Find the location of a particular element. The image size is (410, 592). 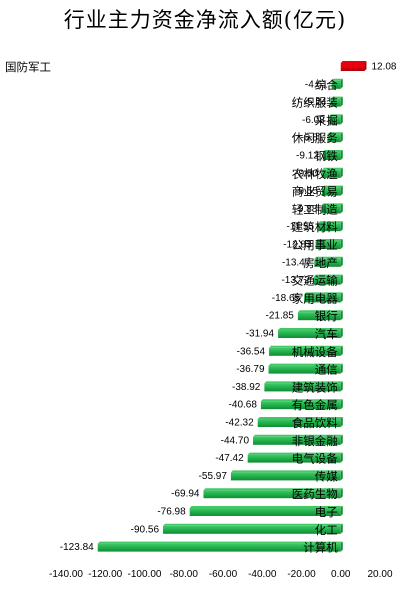

category-label: 房地产 is located at coordinates (320, 263).